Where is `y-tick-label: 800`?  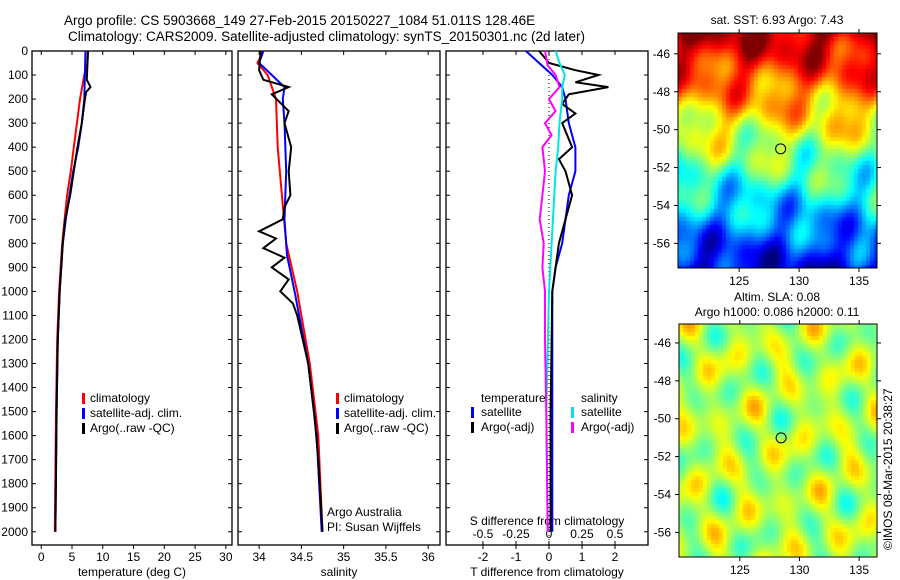
y-tick-label: 800 is located at coordinates (18, 243).